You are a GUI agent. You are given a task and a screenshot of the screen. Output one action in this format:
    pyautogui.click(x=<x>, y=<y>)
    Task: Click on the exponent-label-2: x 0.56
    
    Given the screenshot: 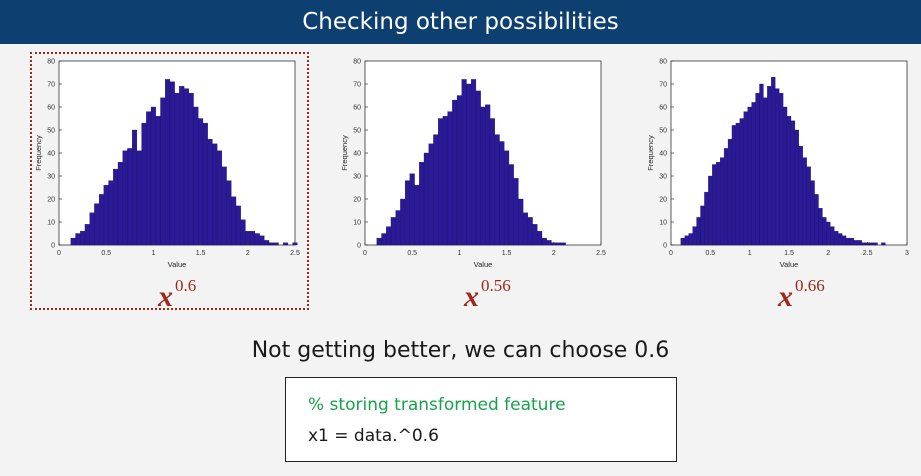 What is the action you would take?
    pyautogui.click(x=487, y=295)
    